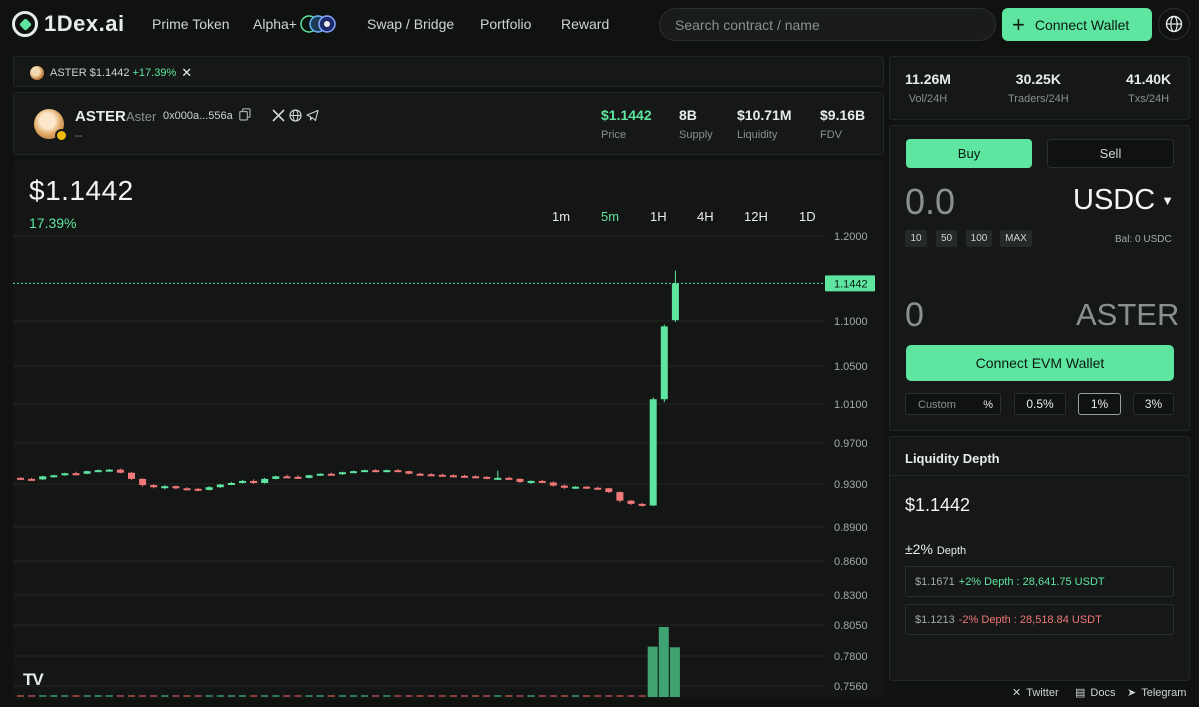 The width and height of the screenshot is (1199, 707). Describe the element at coordinates (935, 581) in the screenshot. I see `depth-row-up-price: $1.1671` at that location.